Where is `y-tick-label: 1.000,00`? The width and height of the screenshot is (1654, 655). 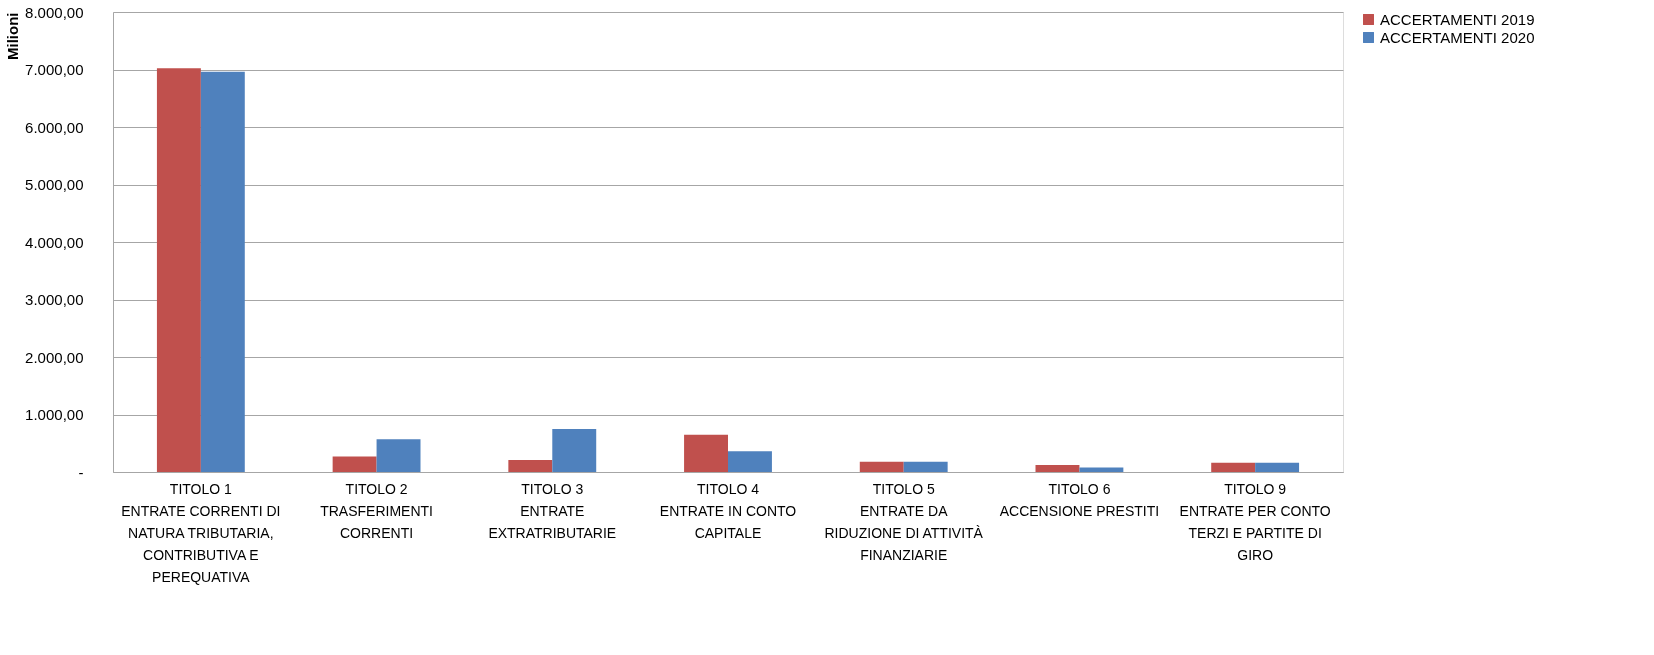 y-tick-label: 1.000,00 is located at coordinates (54, 414).